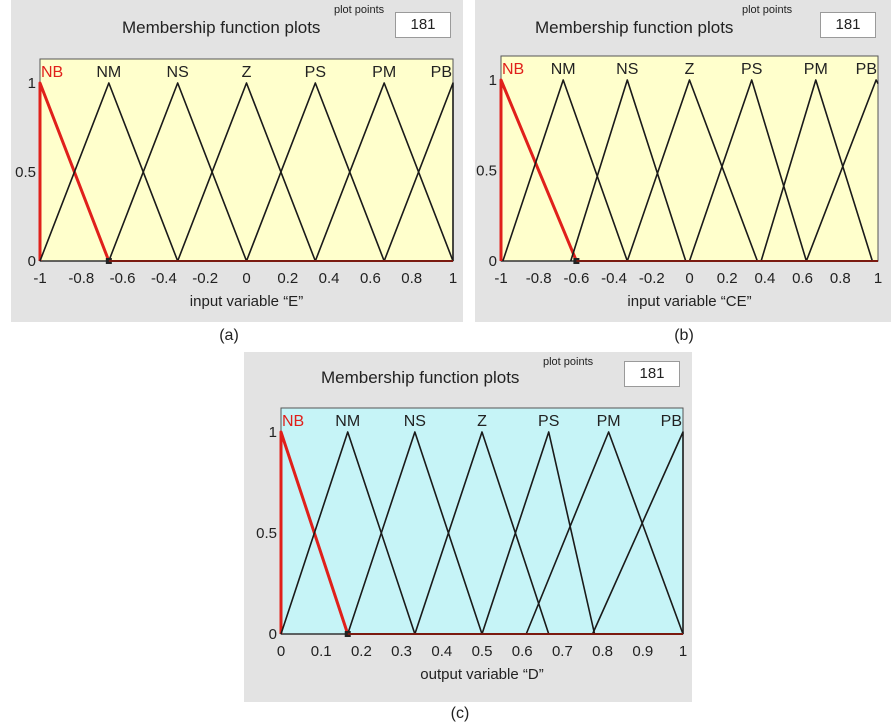 Image resolution: width=891 pixels, height=727 pixels. What do you see at coordinates (482, 651) in the screenshot?
I see `x-tick-label: 0.5` at bounding box center [482, 651].